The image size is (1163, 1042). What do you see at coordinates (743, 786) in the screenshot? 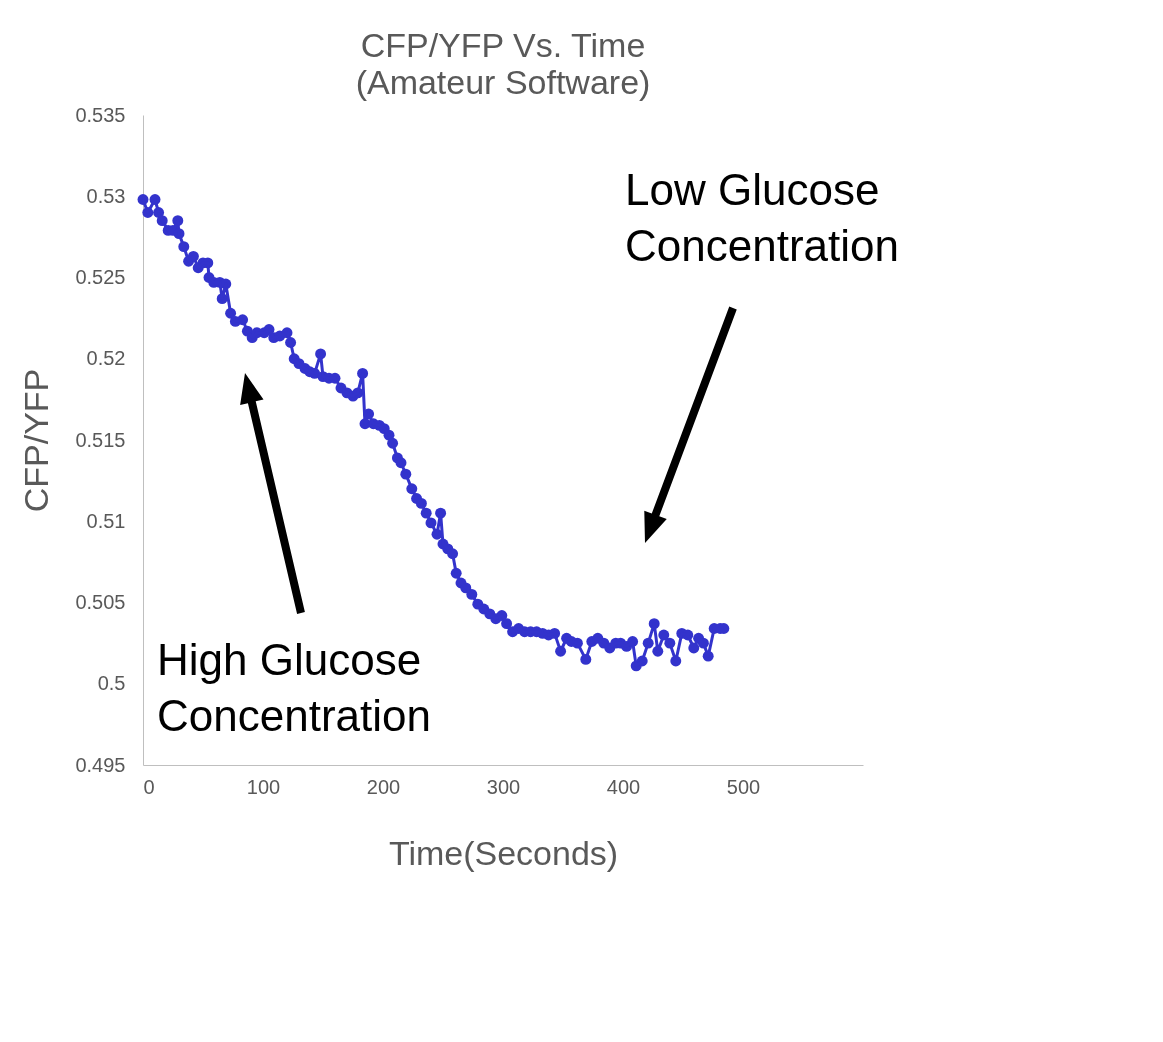
I see `x-tick-label: 500` at bounding box center [743, 786].